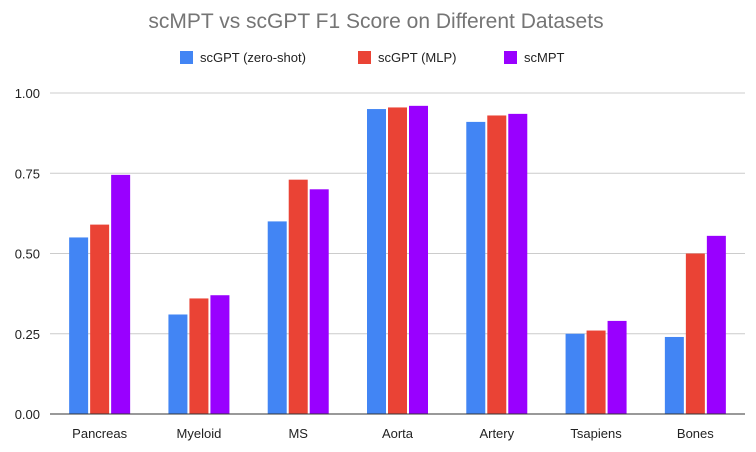  I want to click on bar-scgpt-mlp-myeloid, so click(199, 356).